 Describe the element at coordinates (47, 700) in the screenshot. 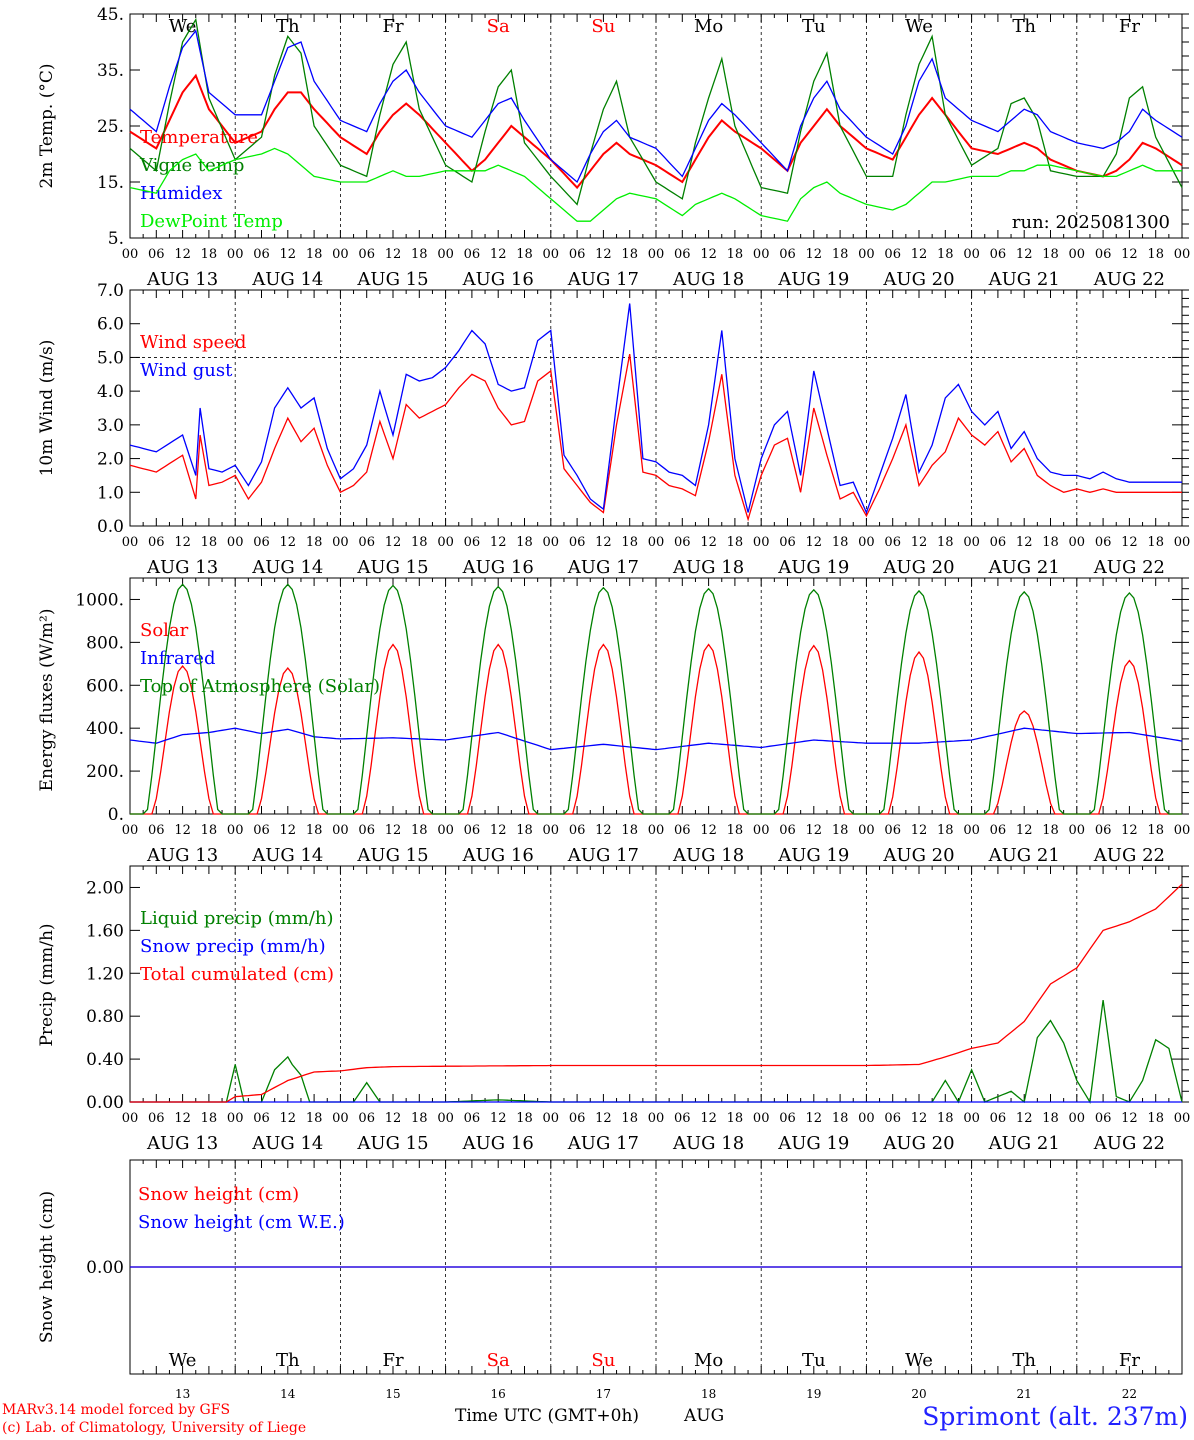

I see `y-axis-label: Energy fluxes (W/m²)` at that location.